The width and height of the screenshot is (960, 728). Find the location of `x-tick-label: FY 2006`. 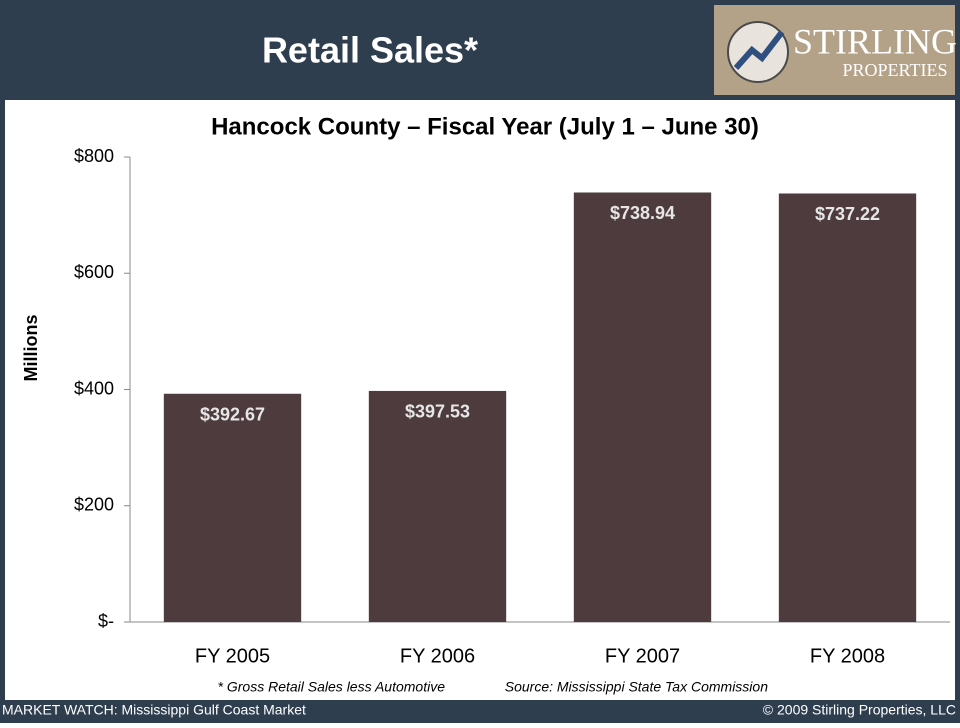

x-tick-label: FY 2006 is located at coordinates (437, 656).